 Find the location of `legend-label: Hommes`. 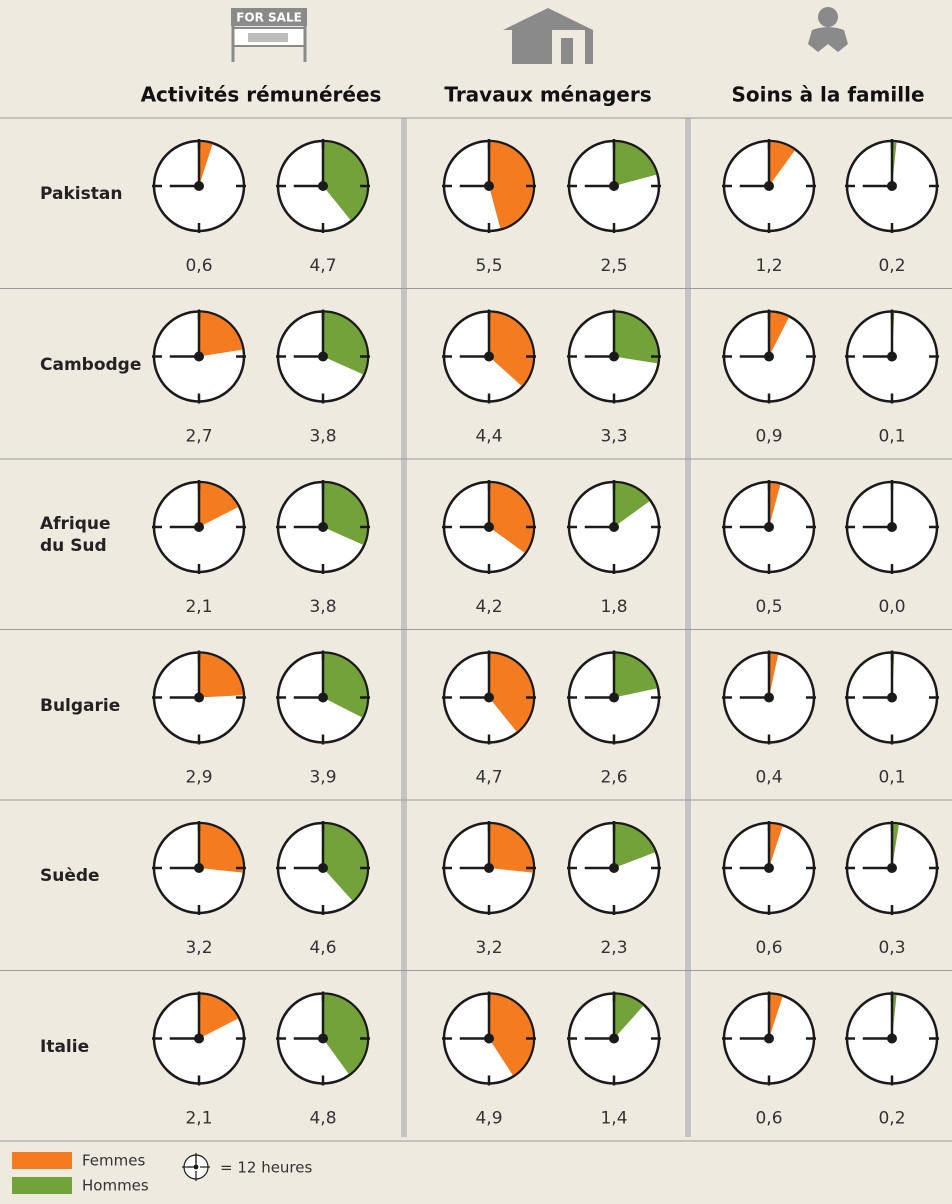

legend-label: Hommes is located at coordinates (115, 1186).